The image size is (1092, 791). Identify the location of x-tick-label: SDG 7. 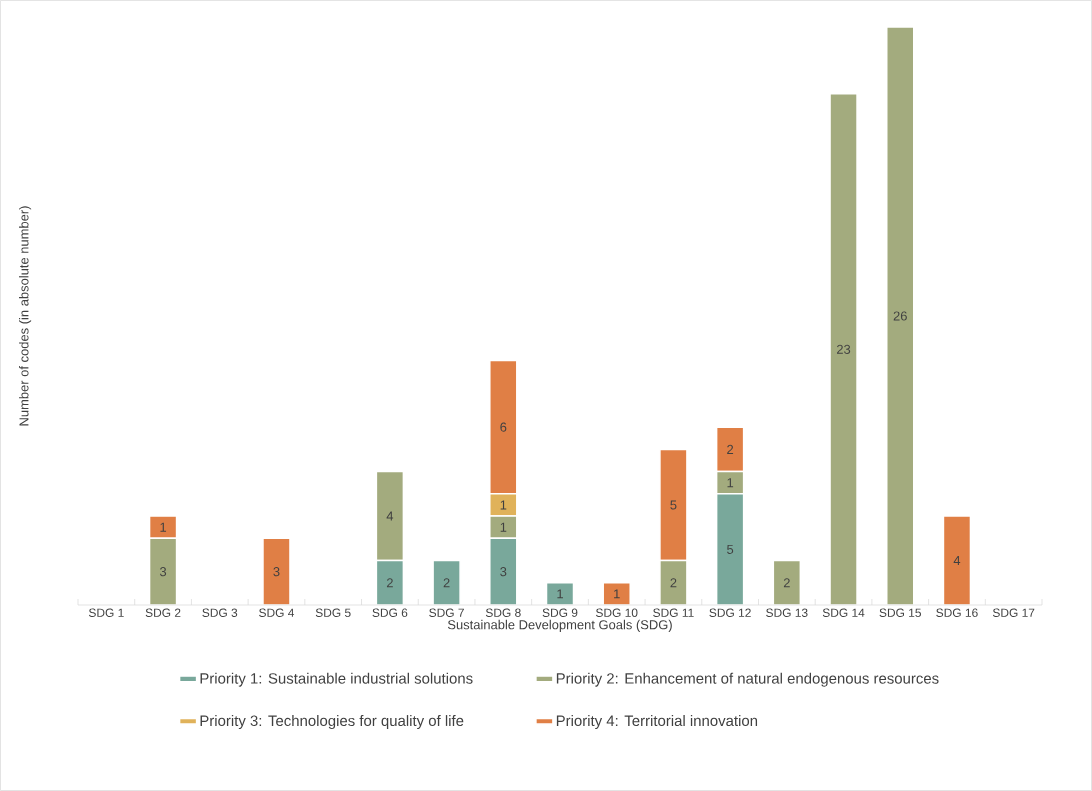
(446, 612).